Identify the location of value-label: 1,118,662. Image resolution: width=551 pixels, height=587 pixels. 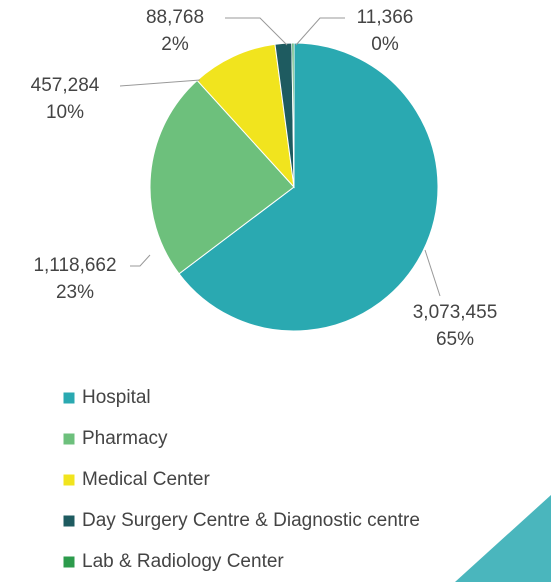
(74, 265).